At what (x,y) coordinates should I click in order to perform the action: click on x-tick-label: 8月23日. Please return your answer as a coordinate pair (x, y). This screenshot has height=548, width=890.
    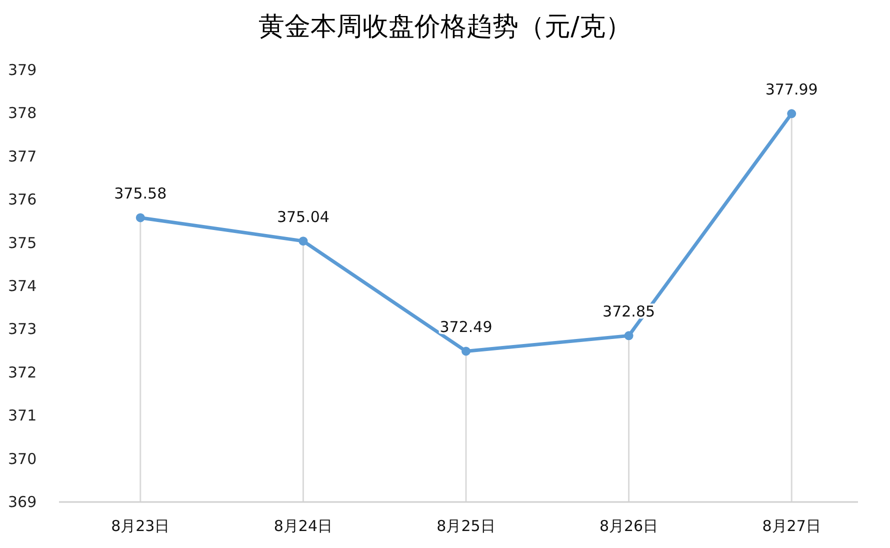
    Looking at the image, I should click on (140, 526).